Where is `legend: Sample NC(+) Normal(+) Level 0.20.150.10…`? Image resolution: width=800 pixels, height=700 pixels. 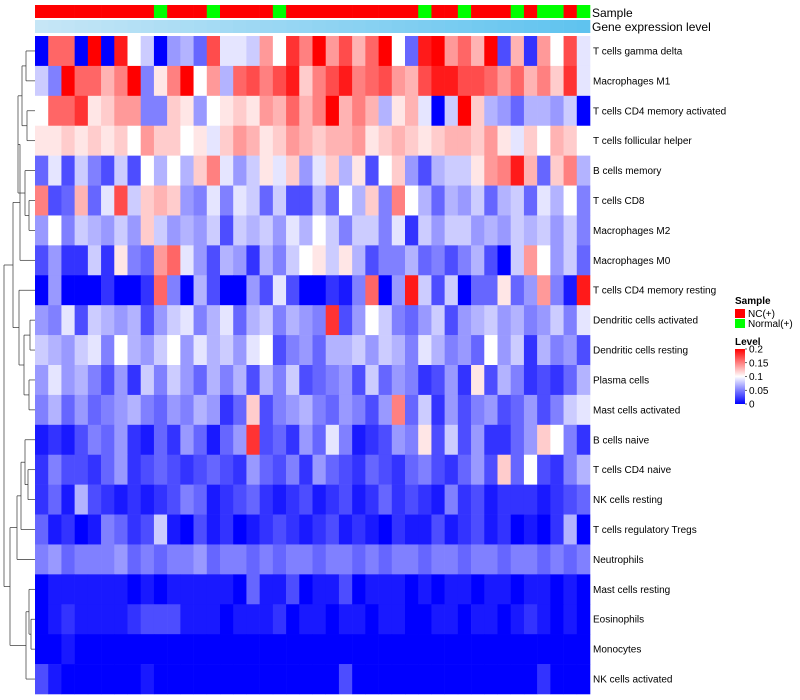 legend: Sample NC(+) Normal(+) Level 0.20.150.10… is located at coordinates (764, 353).